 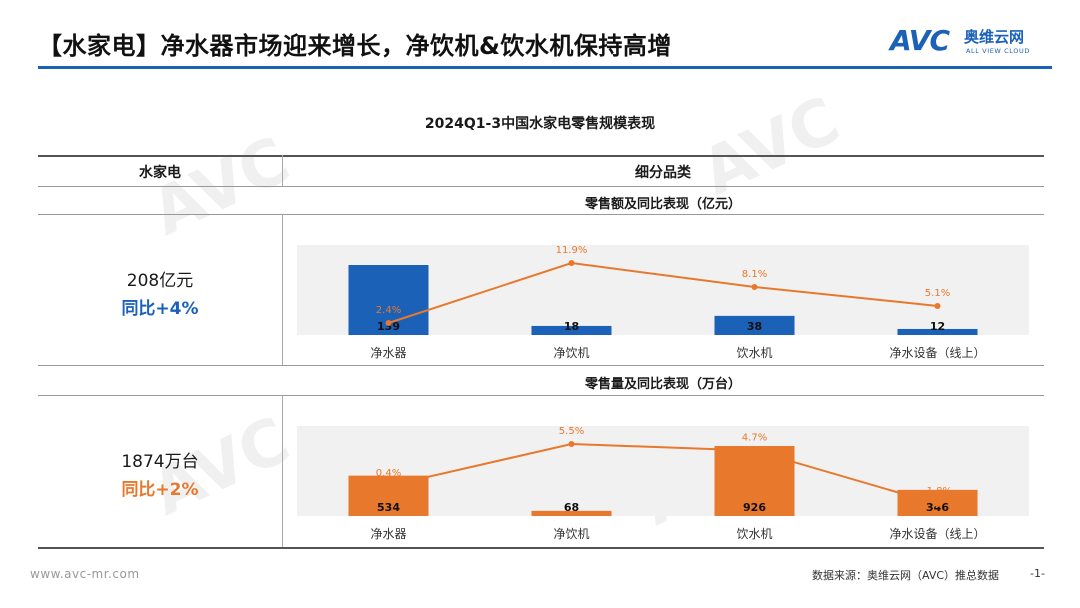 I want to click on bar-value-label: 139, so click(x=388, y=326).